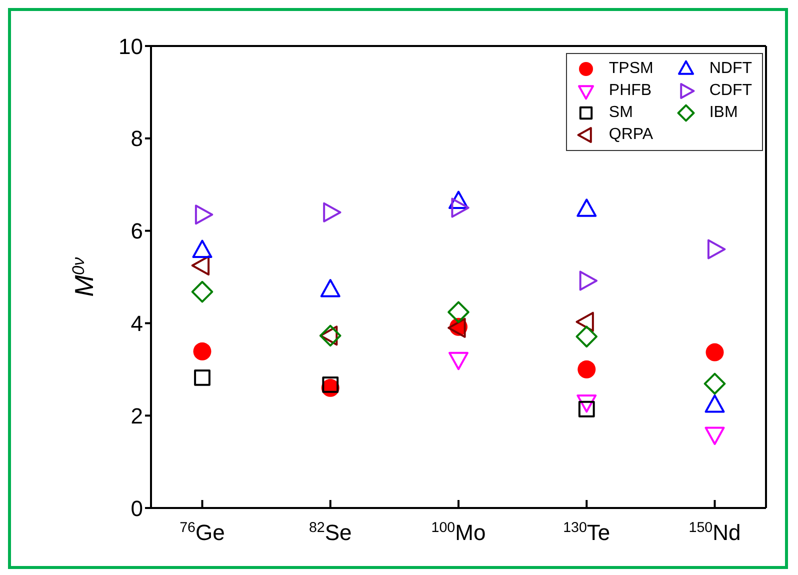  Describe the element at coordinates (730, 91) in the screenshot. I see `legend-label: CDFT` at that location.